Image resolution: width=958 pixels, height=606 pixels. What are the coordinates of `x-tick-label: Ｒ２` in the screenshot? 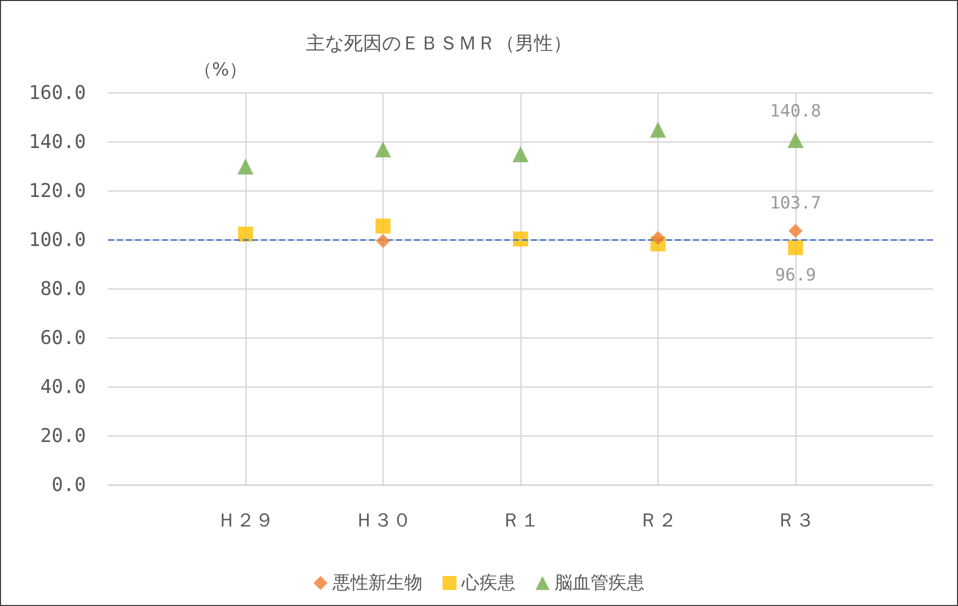 It's located at (658, 521).